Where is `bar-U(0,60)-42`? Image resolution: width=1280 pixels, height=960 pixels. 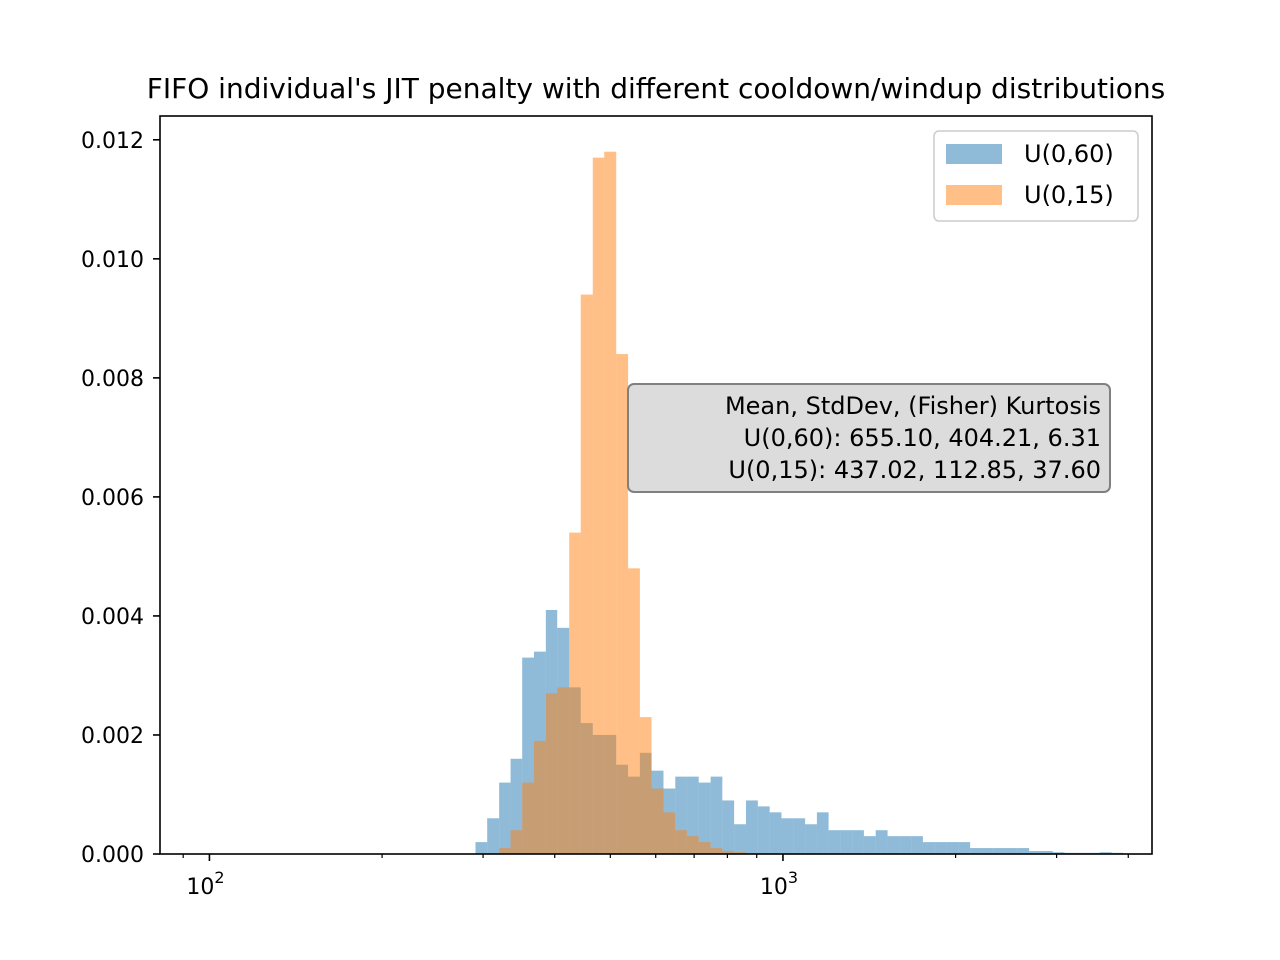
bar-U(0,60)-42 is located at coordinates (976, 851).